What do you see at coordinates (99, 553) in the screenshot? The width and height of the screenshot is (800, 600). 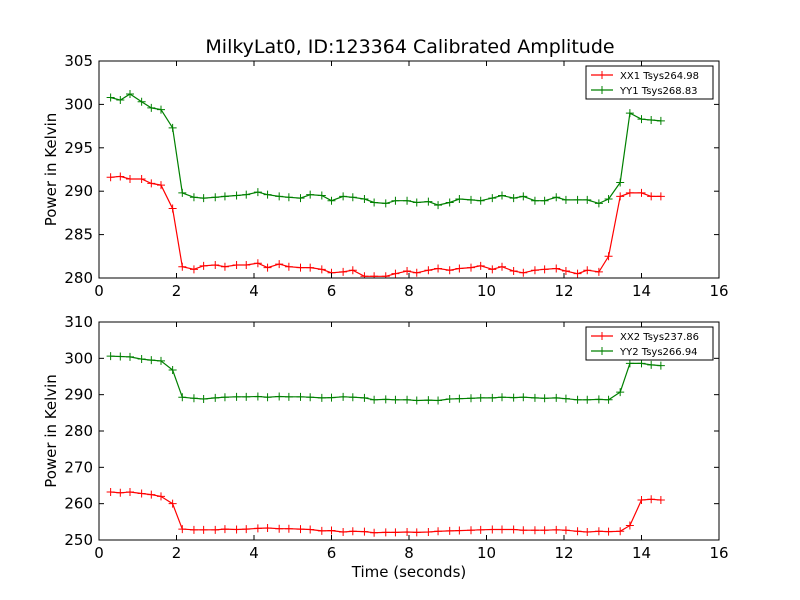 I see `x-tick-label-1-0: 0` at bounding box center [99, 553].